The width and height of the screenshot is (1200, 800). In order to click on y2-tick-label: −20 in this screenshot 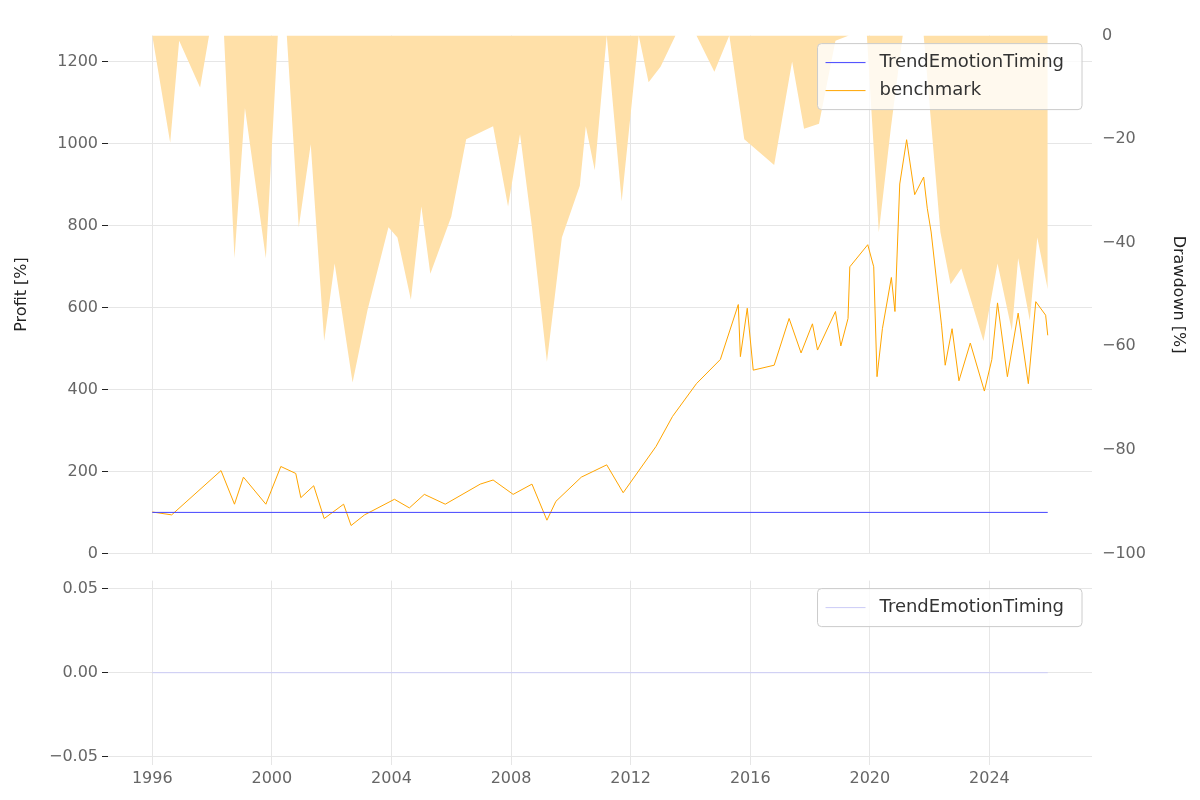, I will do `click(1119, 138)`.